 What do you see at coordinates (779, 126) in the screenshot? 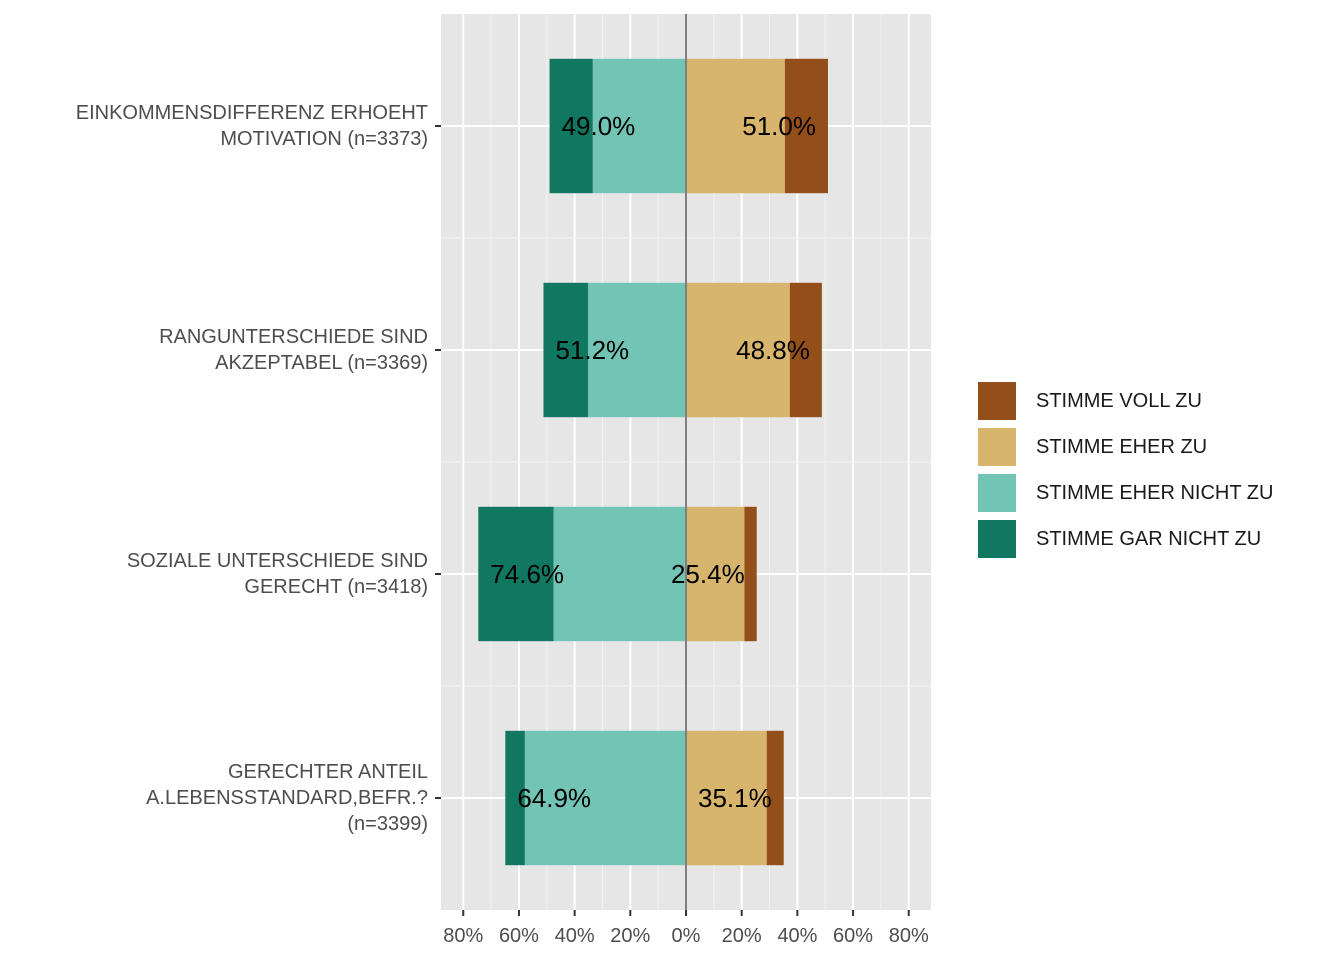
I see `total-positive-label: 51.0%` at bounding box center [779, 126].